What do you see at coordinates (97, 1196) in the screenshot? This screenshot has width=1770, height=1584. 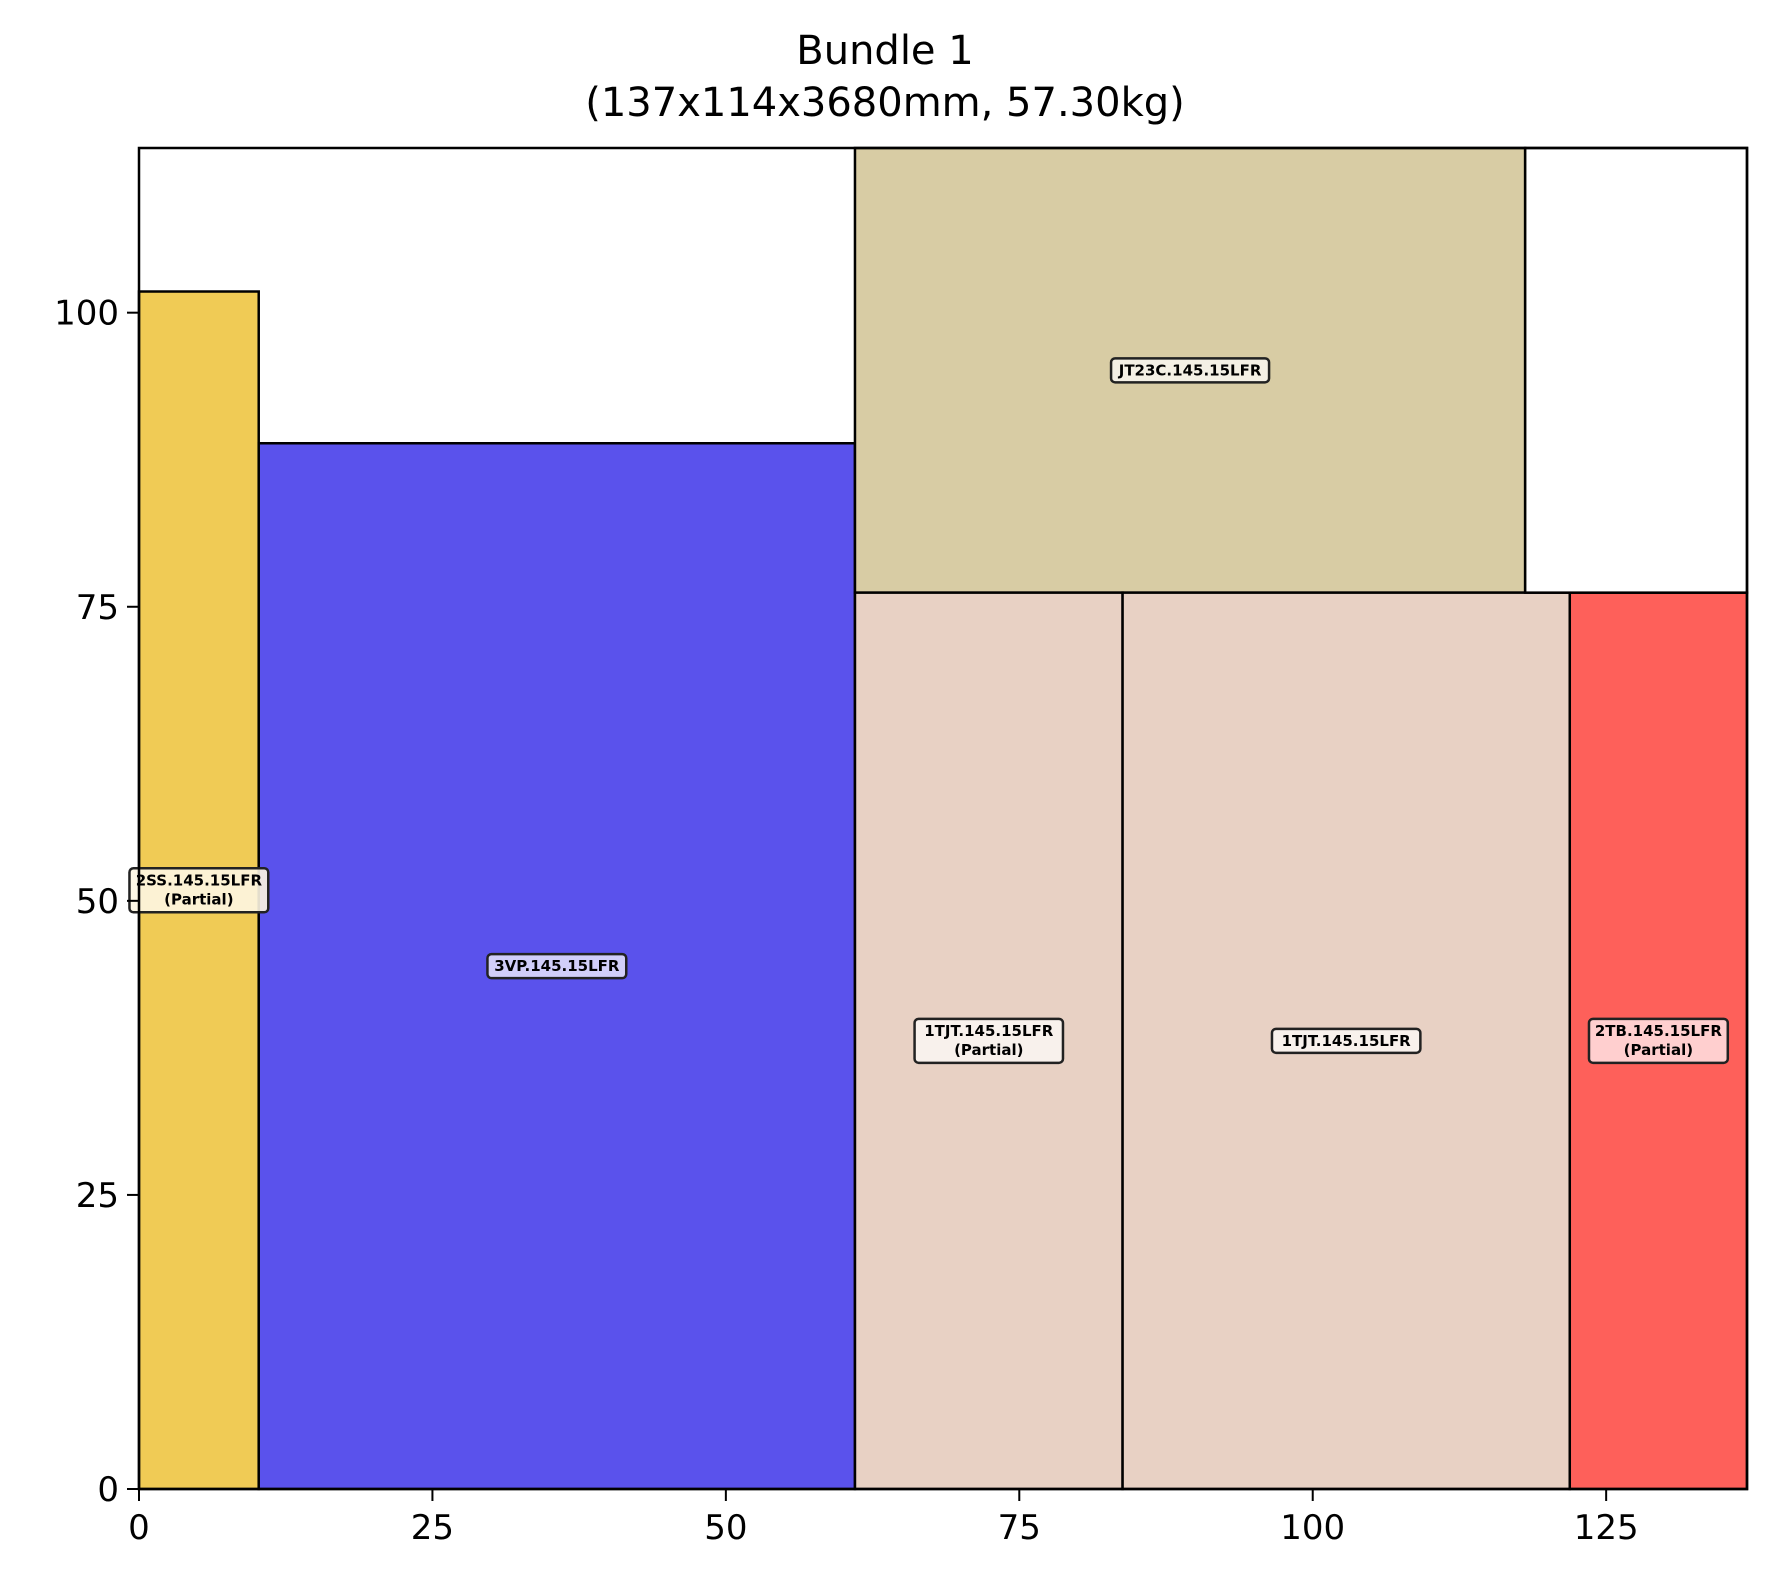 I see `y-tick-label: 25` at bounding box center [97, 1196].